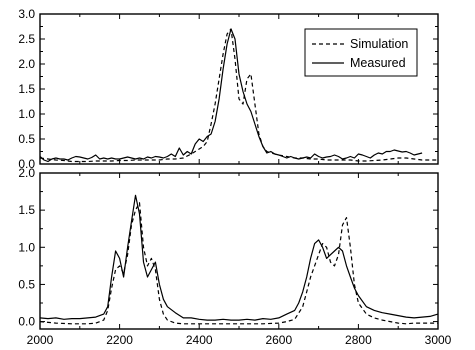 This screenshot has width=475, height=350. What do you see at coordinates (438, 340) in the screenshot?
I see `bottom-x-tick-label: 3000` at bounding box center [438, 340].